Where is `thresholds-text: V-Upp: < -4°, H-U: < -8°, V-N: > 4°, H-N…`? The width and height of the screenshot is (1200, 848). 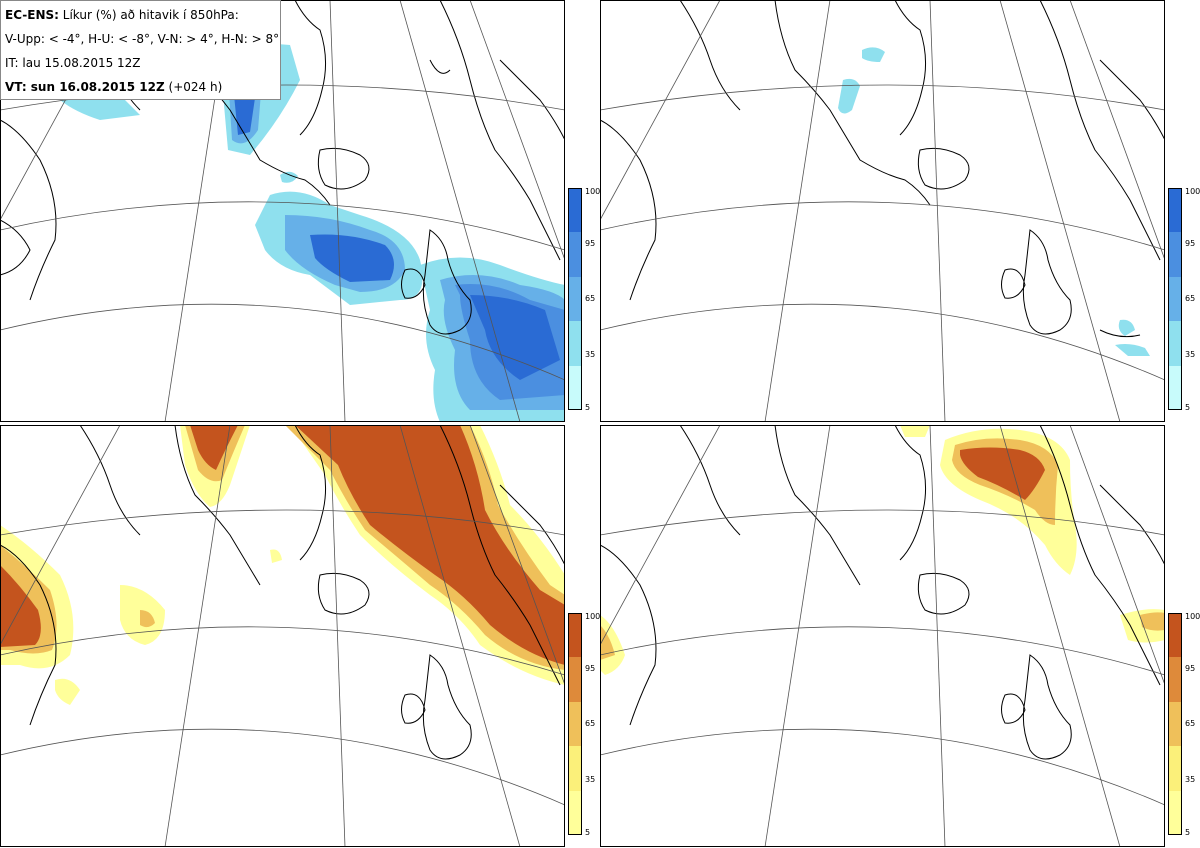
thresholds-text: V-Upp: < -4°, H-U: < -8°, V-N: > 4°, H-N… is located at coordinates (142, 39).